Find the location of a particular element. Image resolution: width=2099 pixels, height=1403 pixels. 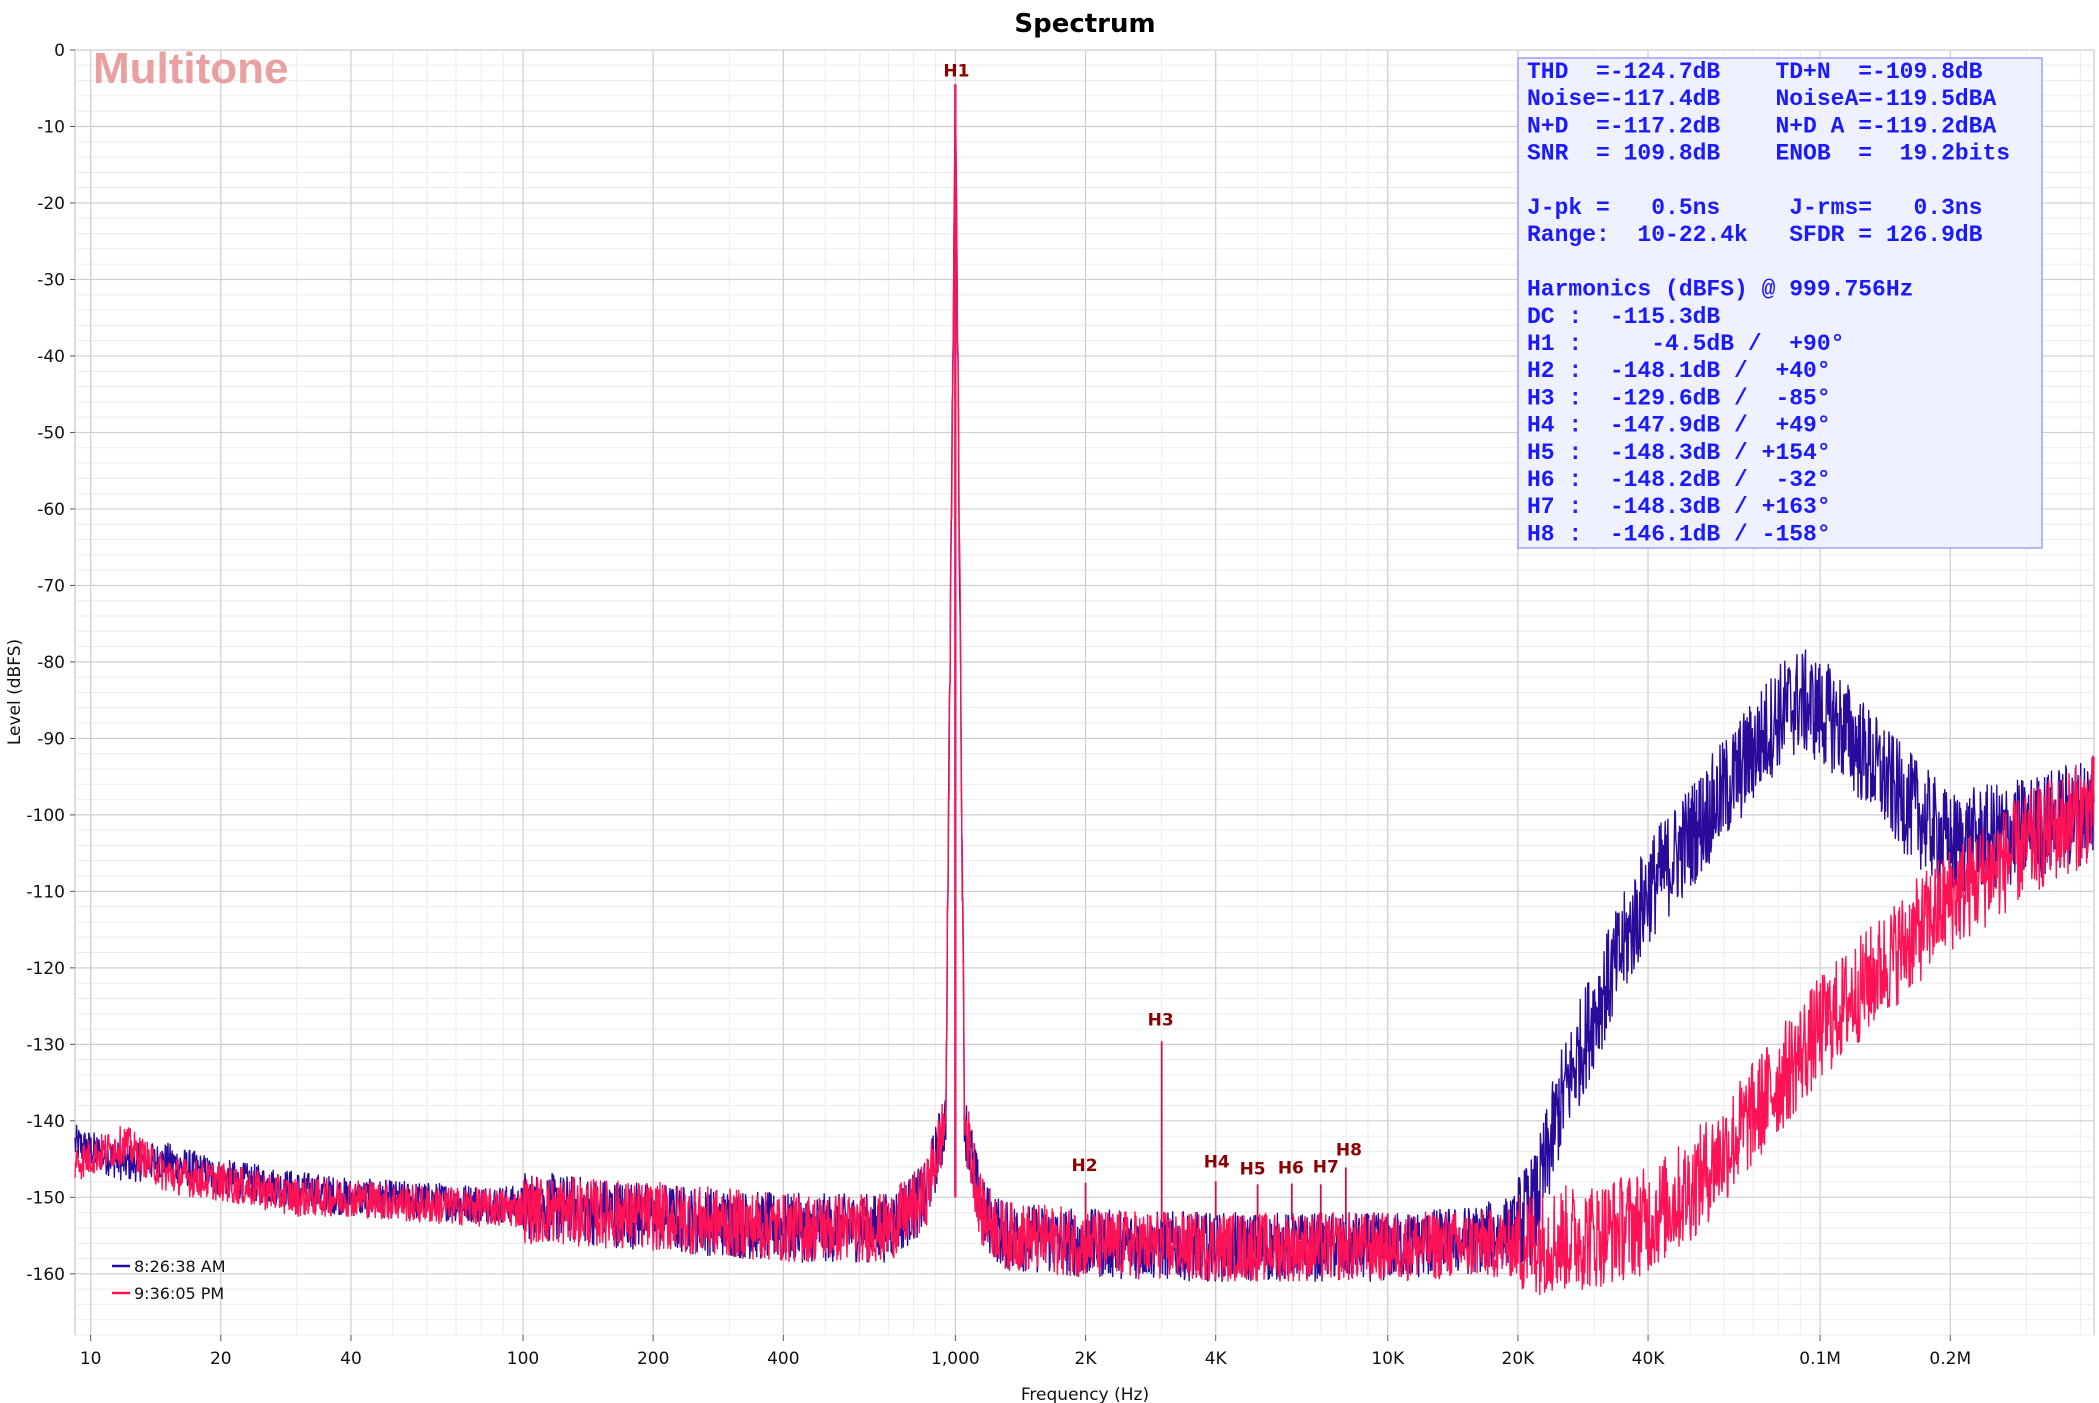

stats-box-frame is located at coordinates (1780, 303).